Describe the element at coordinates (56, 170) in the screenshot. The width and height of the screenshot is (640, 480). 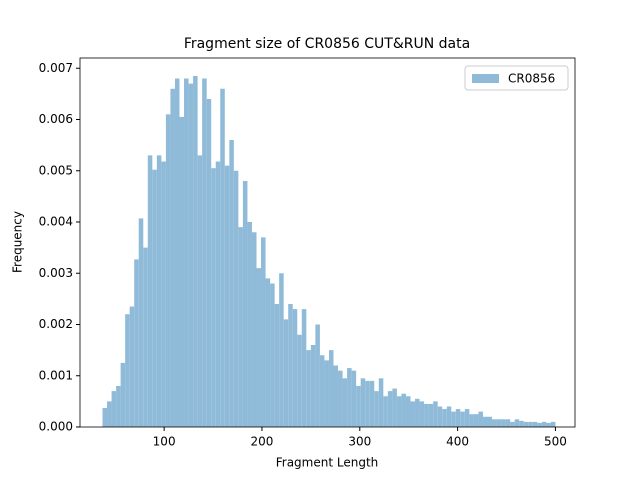
I see `y-tick-label: 0.005` at that location.